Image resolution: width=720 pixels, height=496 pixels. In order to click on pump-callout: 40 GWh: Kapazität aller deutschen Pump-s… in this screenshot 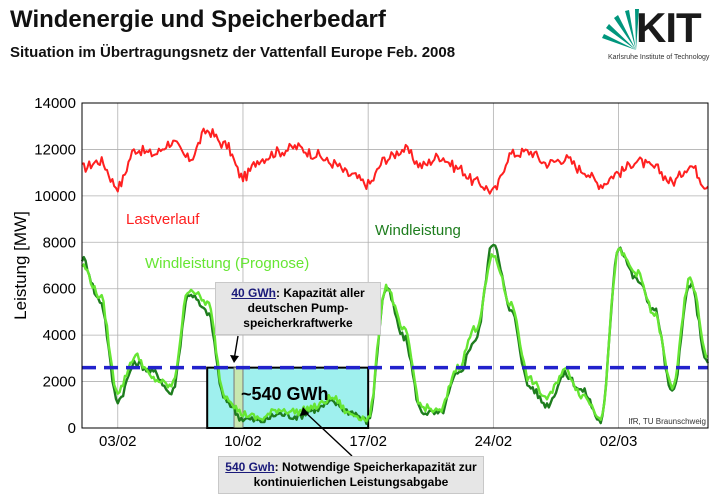, I will do `click(298, 308)`.